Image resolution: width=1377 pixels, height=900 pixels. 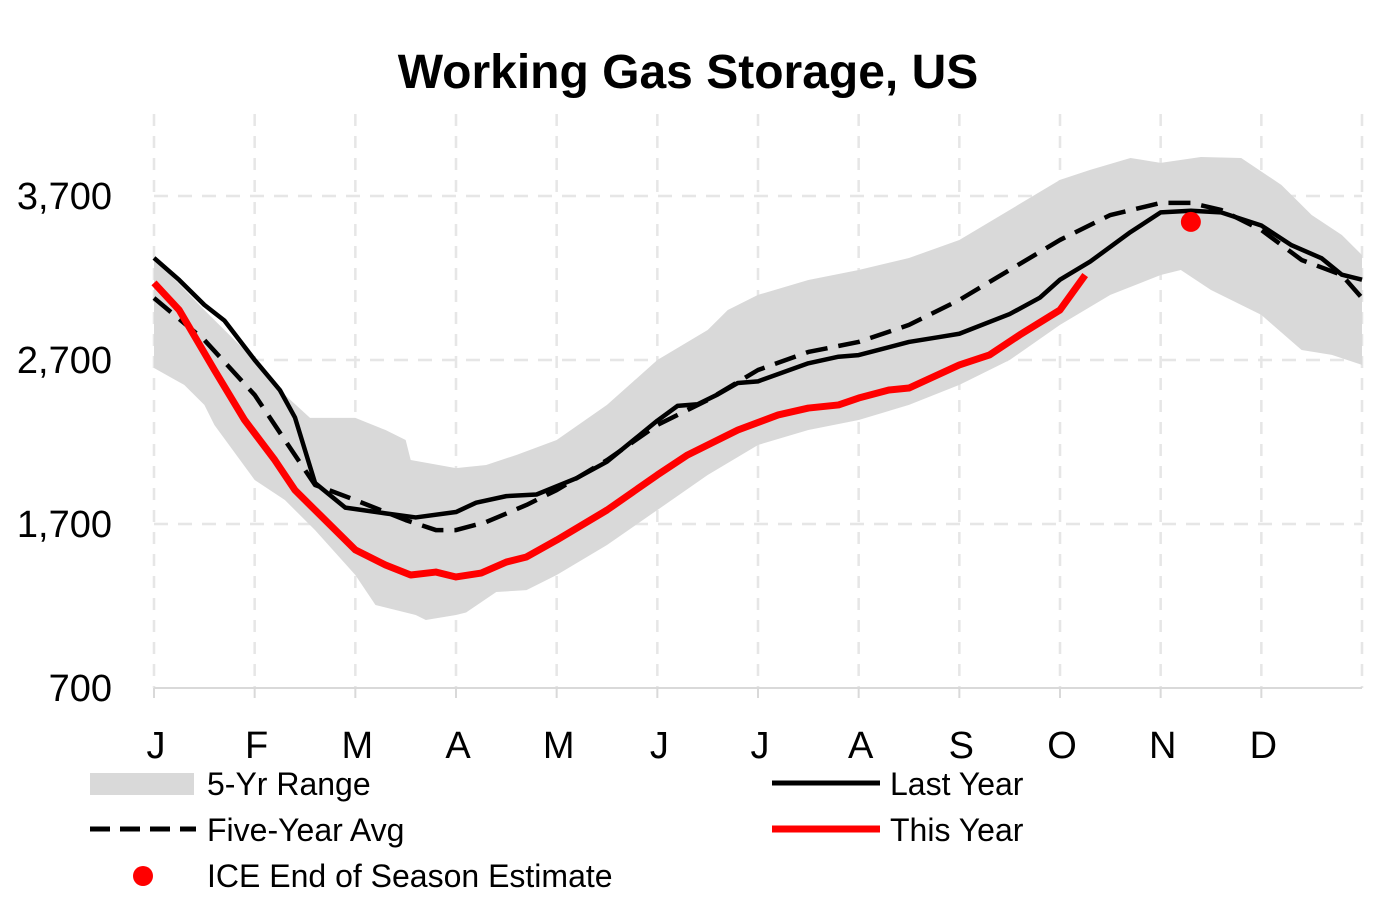 What do you see at coordinates (142, 784) in the screenshot?
I see `legend-swatch-range` at bounding box center [142, 784].